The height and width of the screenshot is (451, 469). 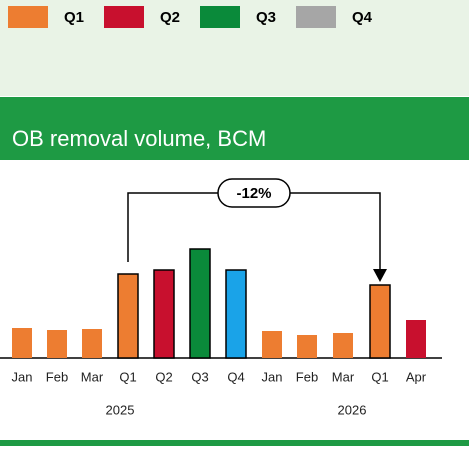 I want to click on x-tick-label: Apr, so click(x=416, y=376).